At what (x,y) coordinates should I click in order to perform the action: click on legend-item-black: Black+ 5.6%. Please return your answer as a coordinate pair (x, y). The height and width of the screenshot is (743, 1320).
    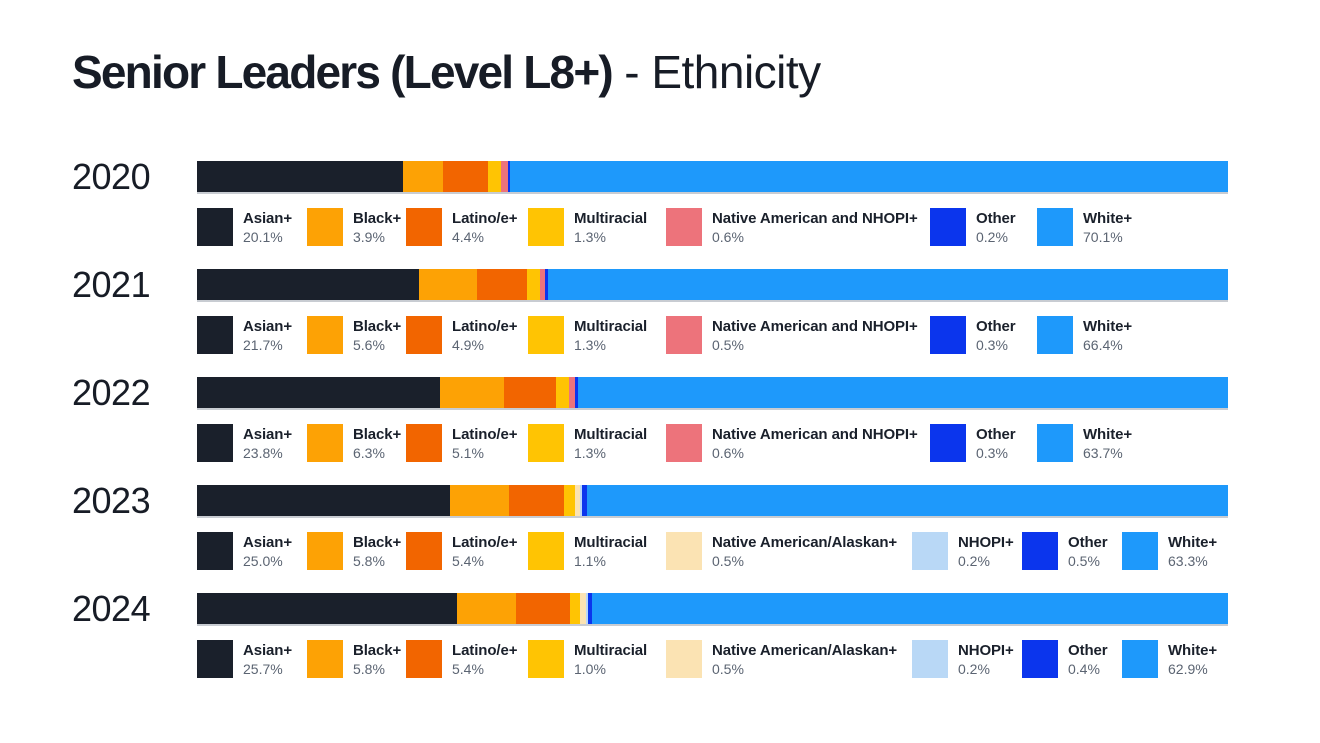
    Looking at the image, I should click on (356, 336).